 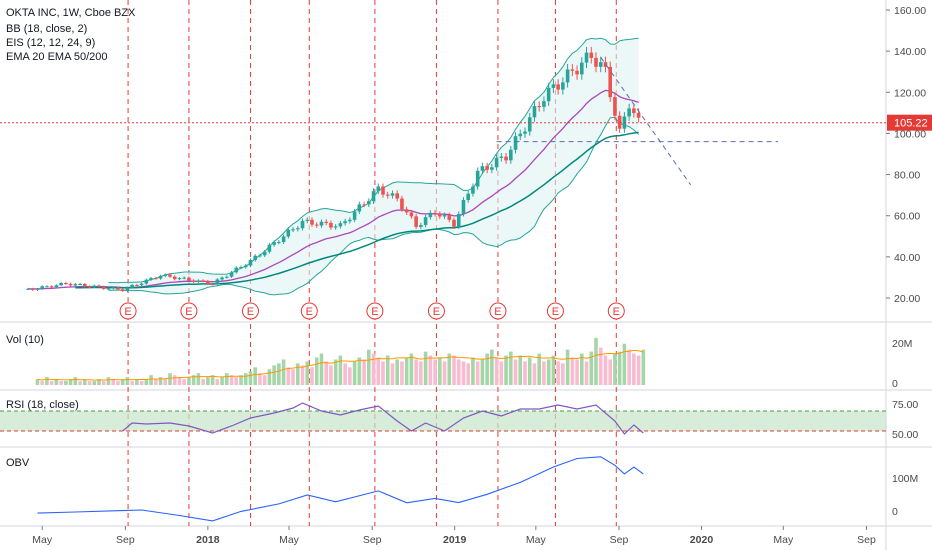 What do you see at coordinates (383, 418) in the screenshot?
I see `rsi-line` at bounding box center [383, 418].